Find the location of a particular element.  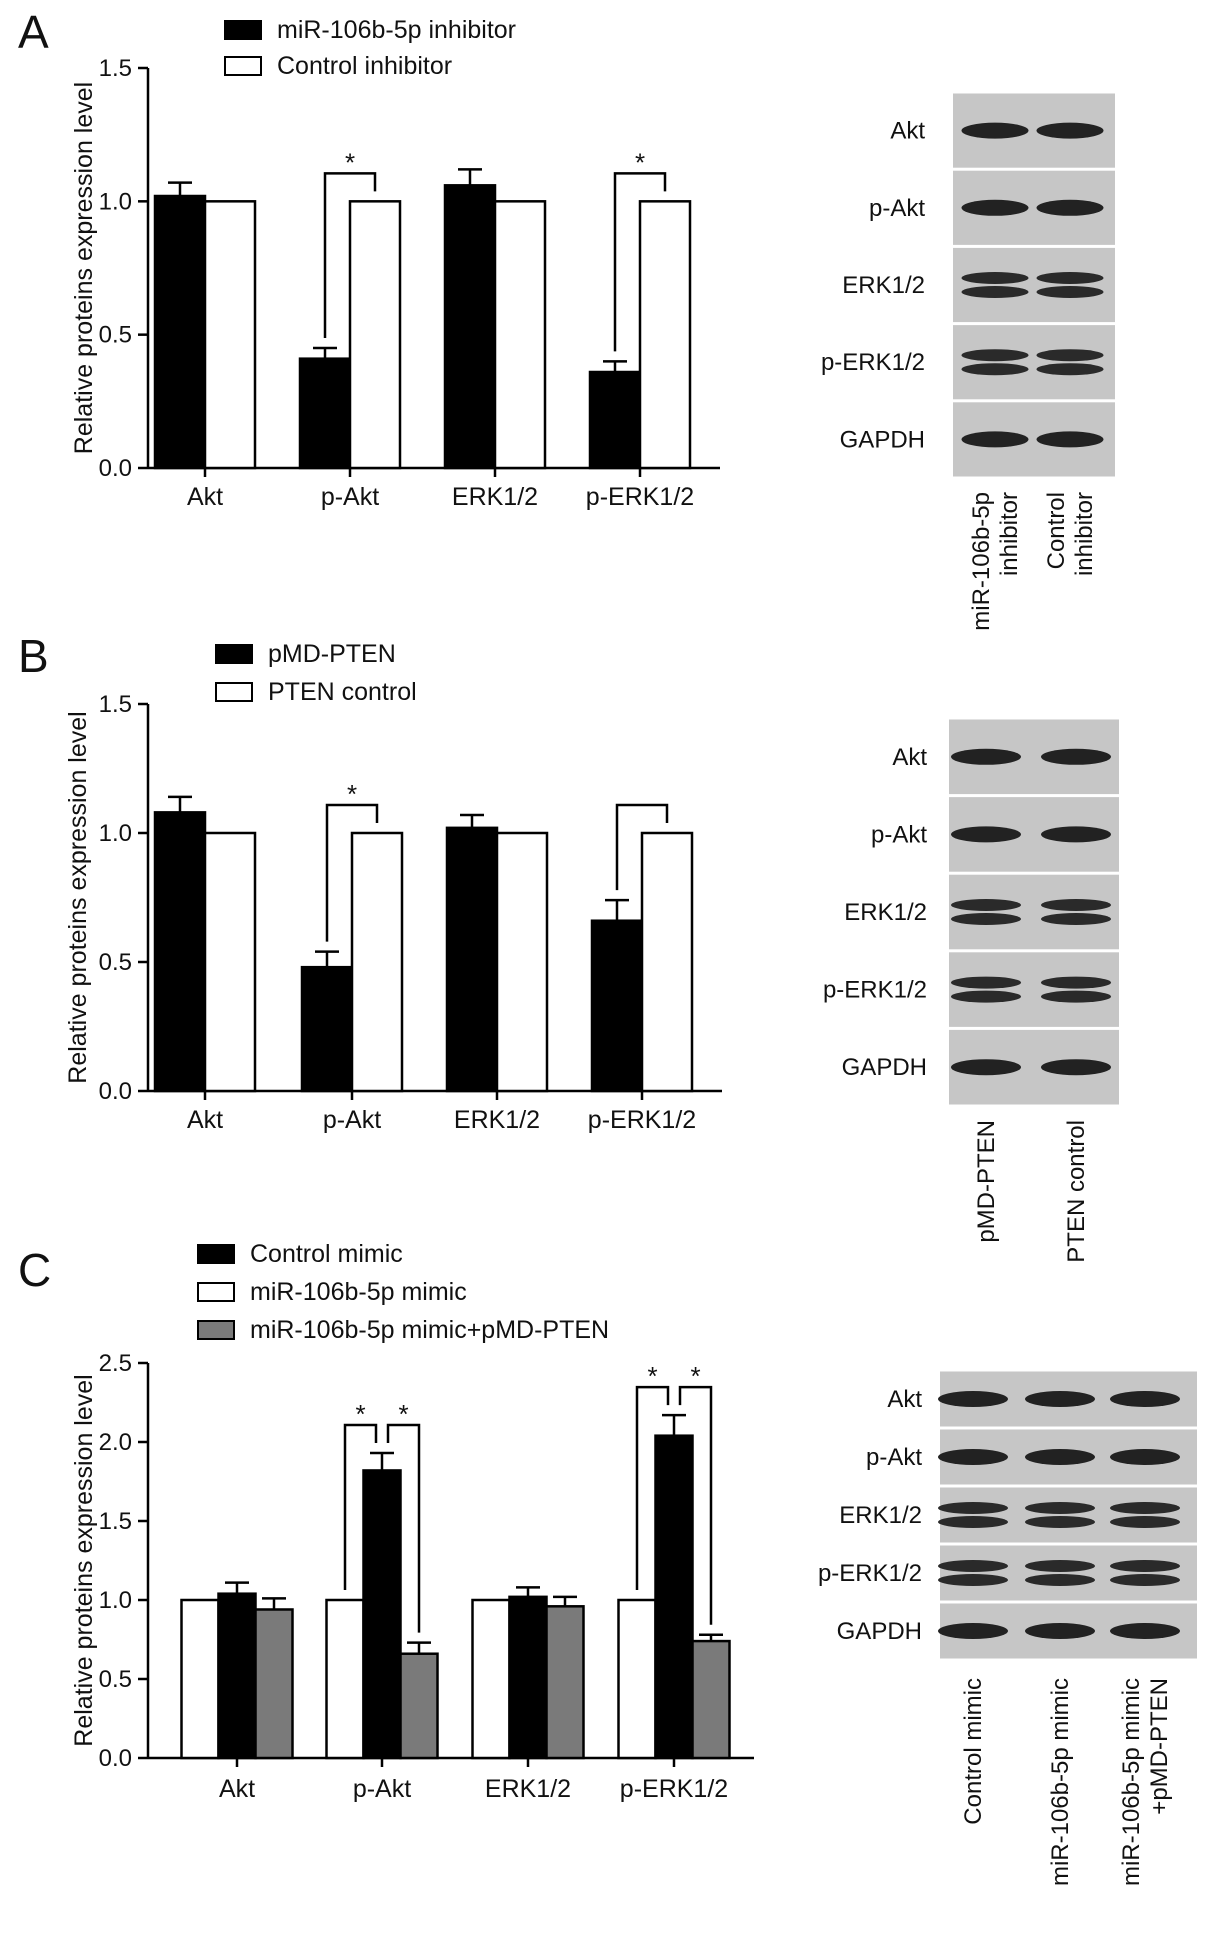

legend-label: PTEN control is located at coordinates (342, 692).